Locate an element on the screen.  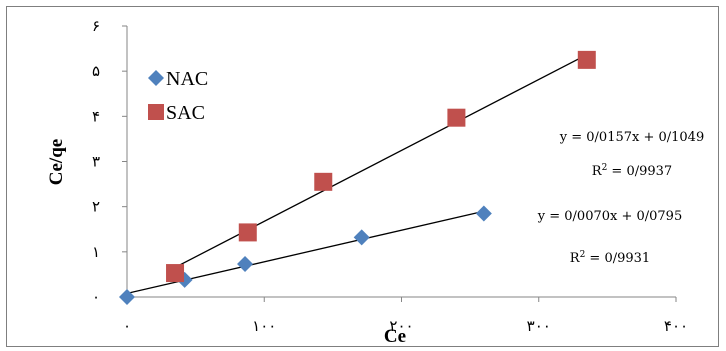
x-tick-label: ۴۰۰ is located at coordinates (676, 326).